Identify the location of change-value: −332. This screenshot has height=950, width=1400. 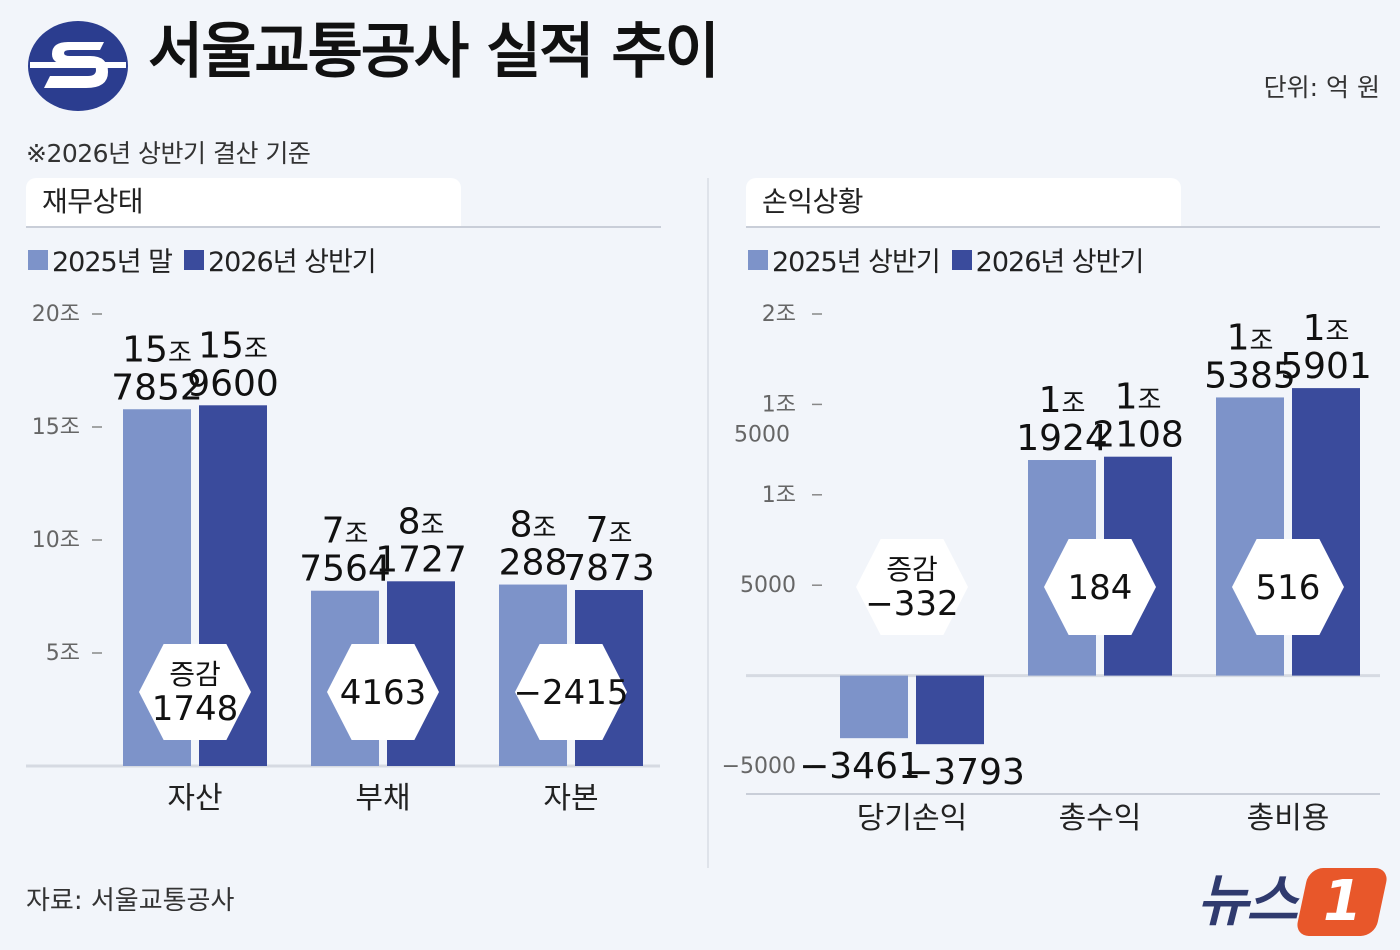
(911, 604).